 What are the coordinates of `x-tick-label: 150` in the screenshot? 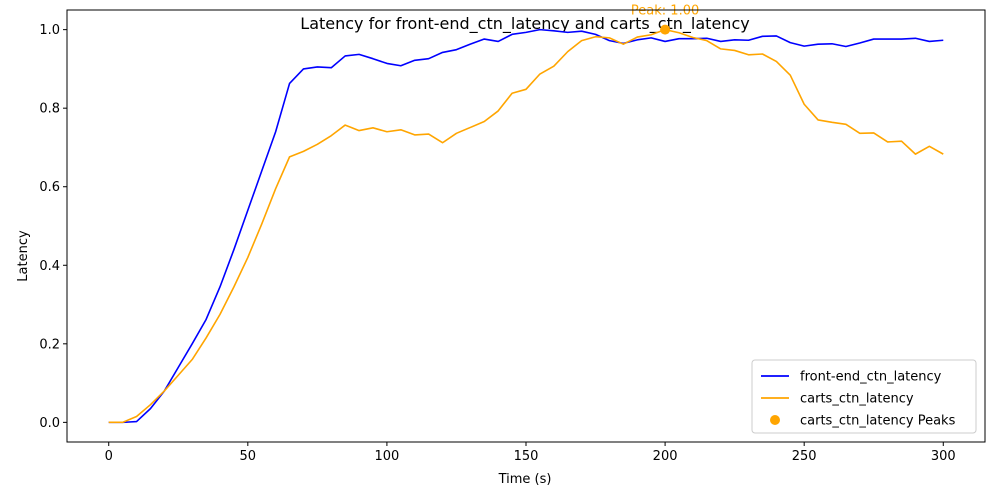 It's located at (526, 456).